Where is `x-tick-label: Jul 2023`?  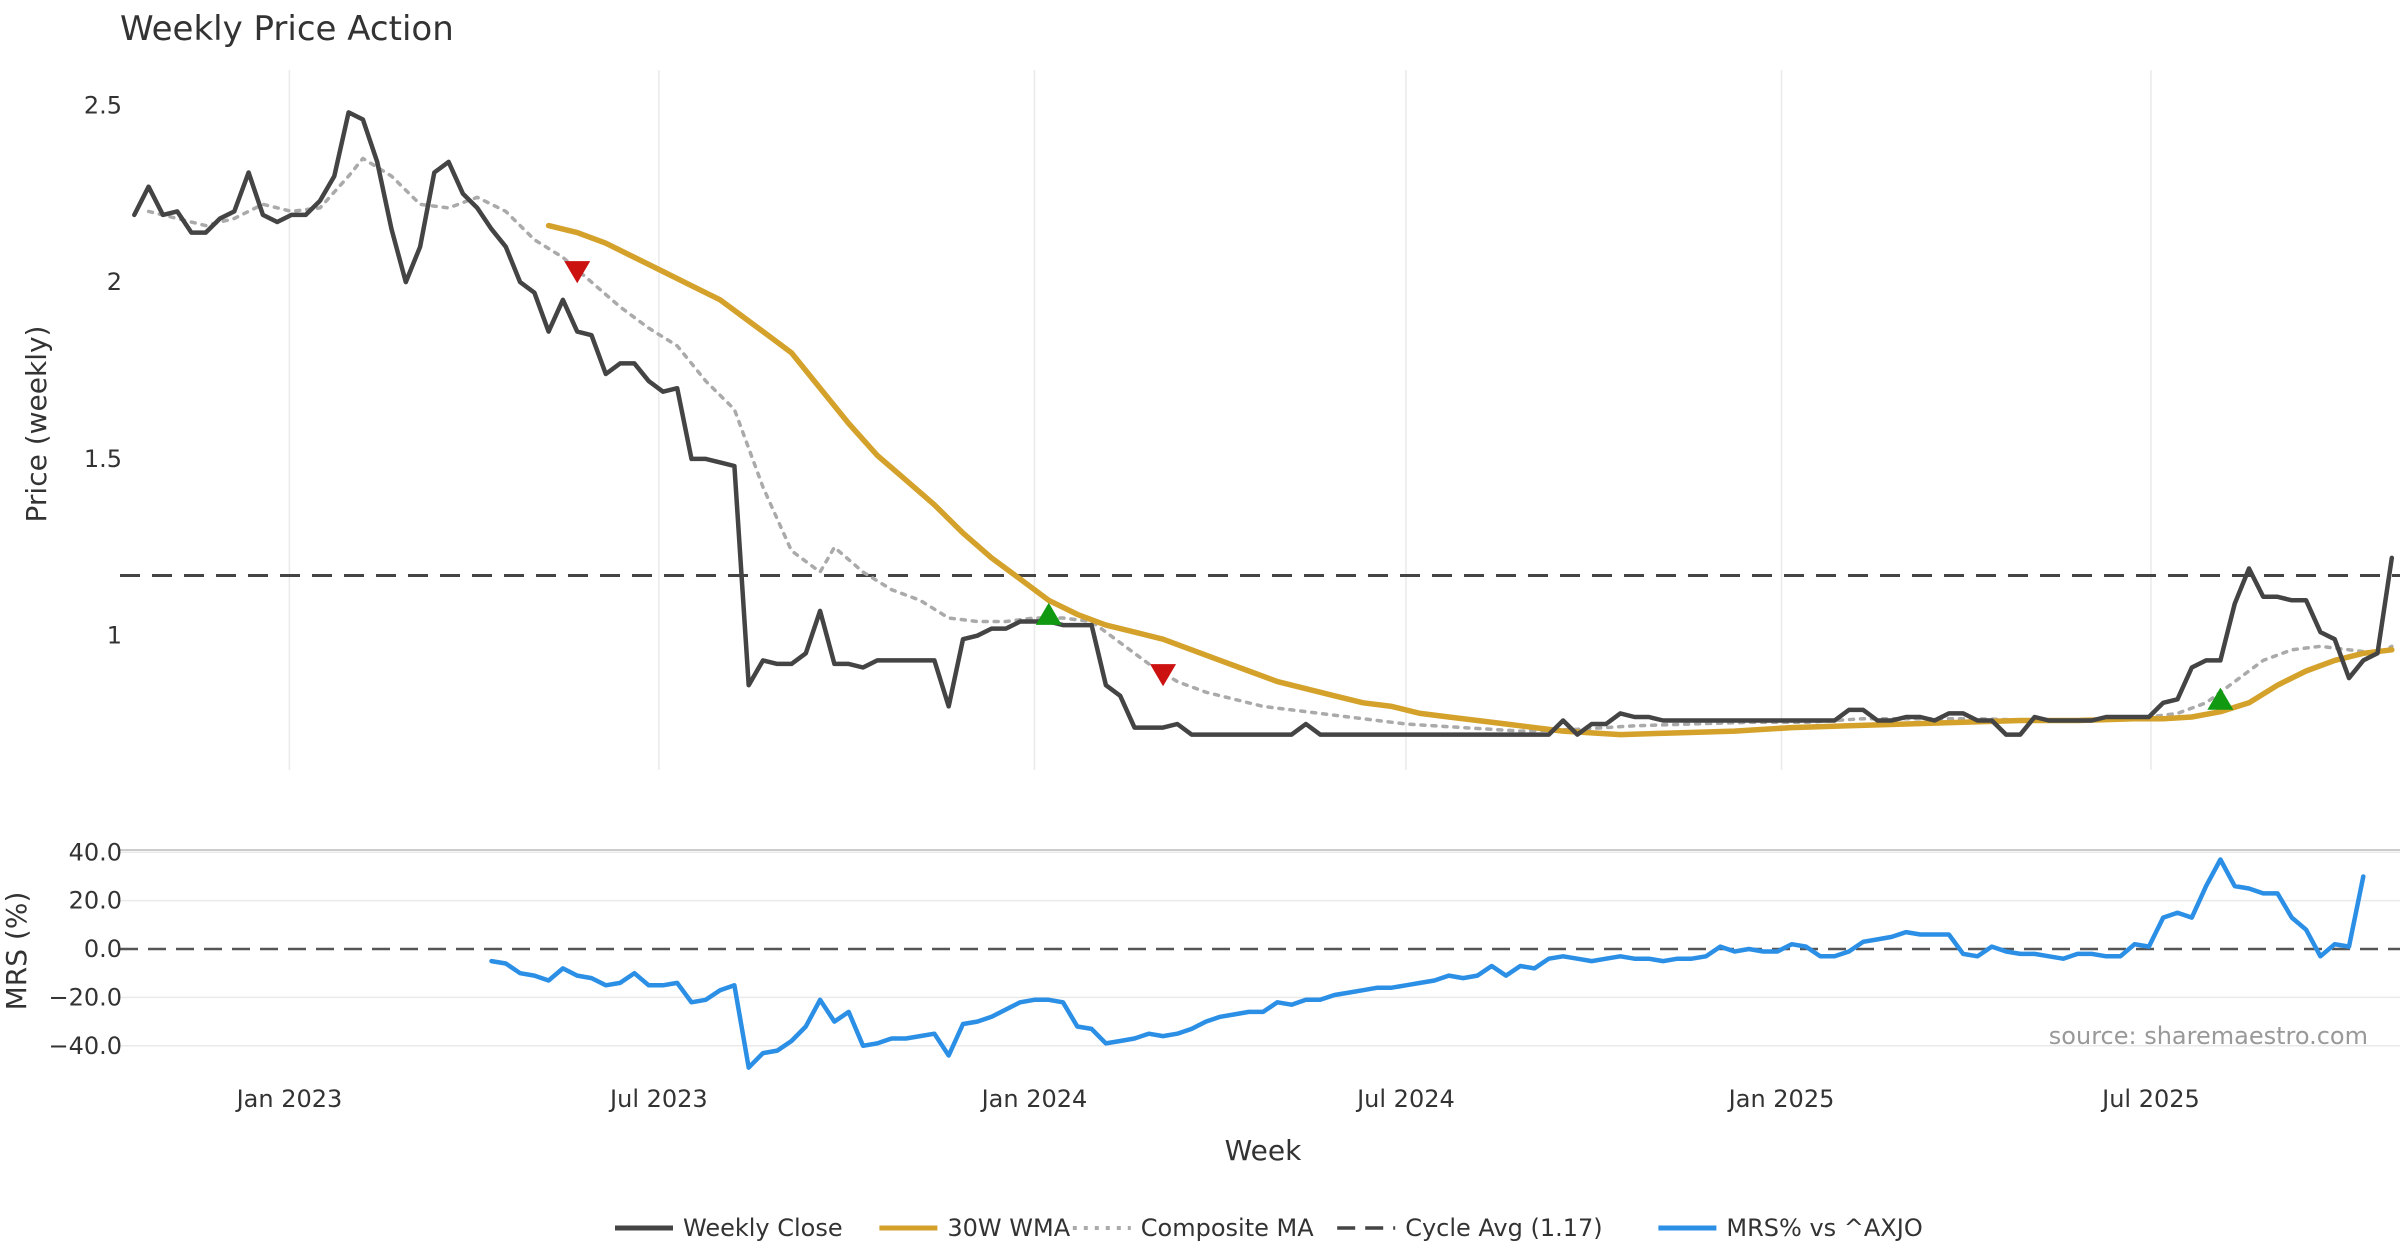
x-tick-label: Jul 2023 is located at coordinates (658, 1099).